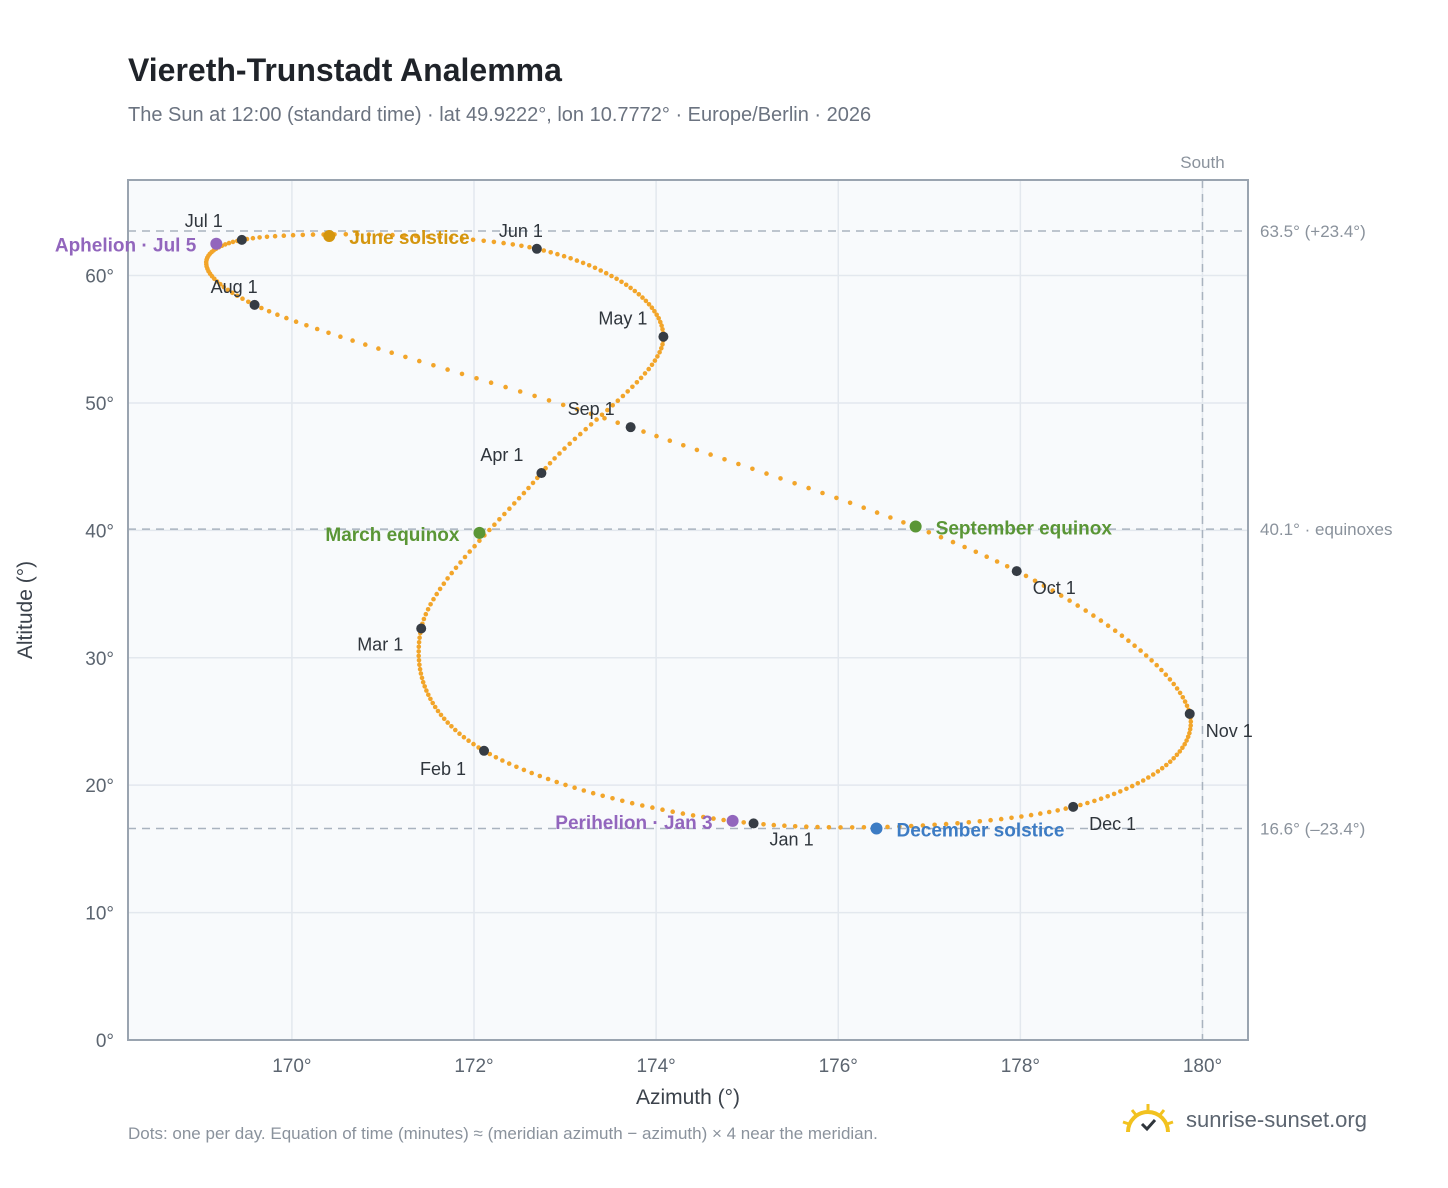  What do you see at coordinates (1313, 231) in the screenshot?
I see `reference-line-label: 63.5° (+23.4°)` at bounding box center [1313, 231].